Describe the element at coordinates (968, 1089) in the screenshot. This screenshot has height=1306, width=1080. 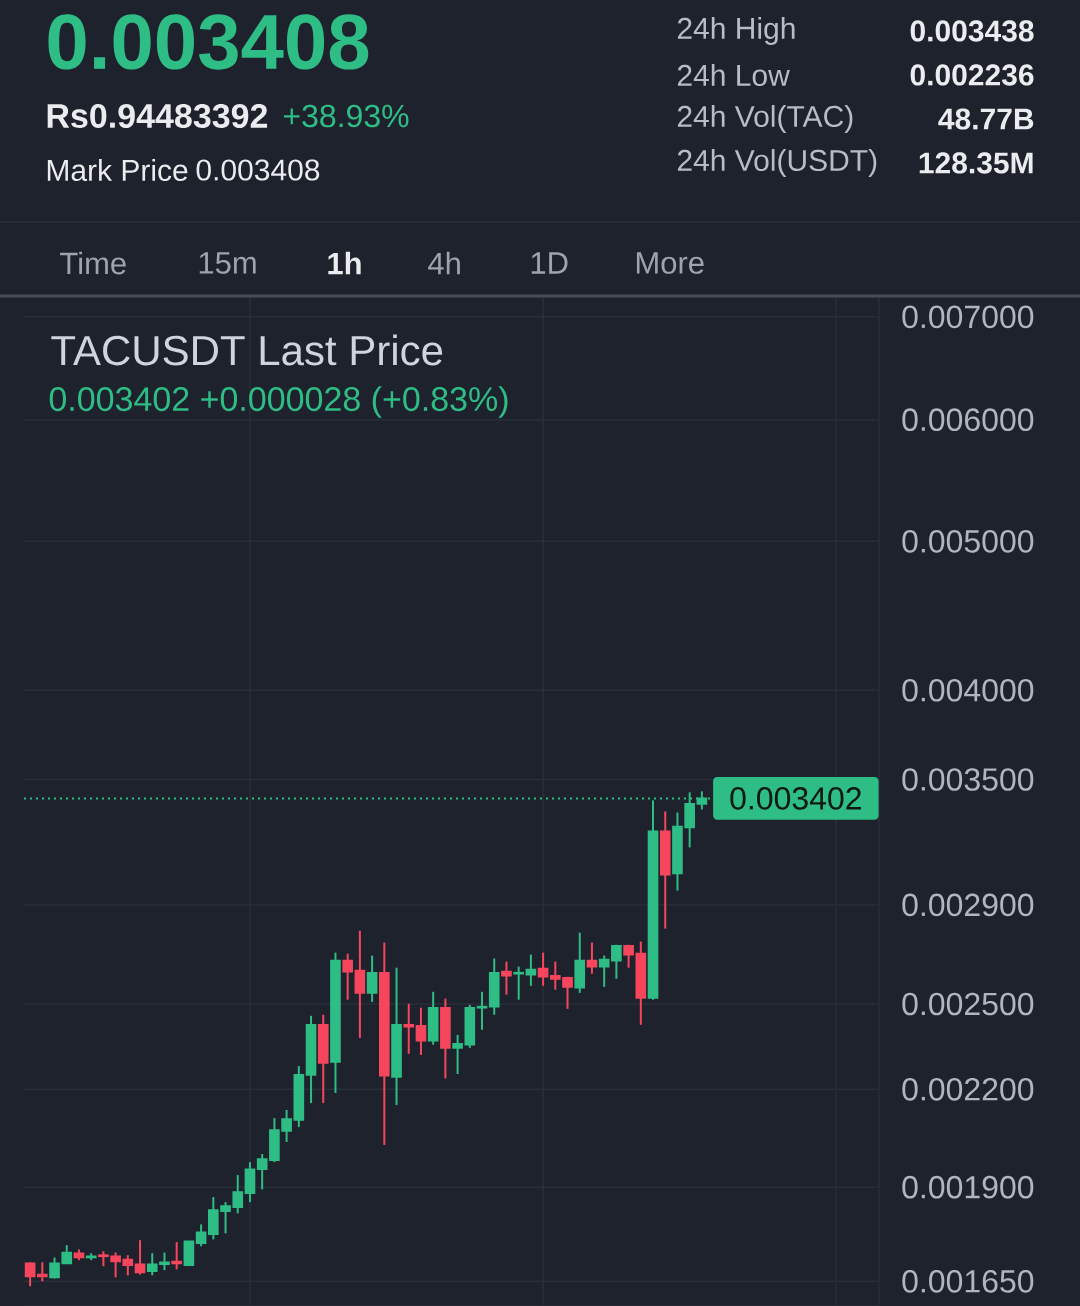
I see `y-tick-label: 0.002200` at that location.